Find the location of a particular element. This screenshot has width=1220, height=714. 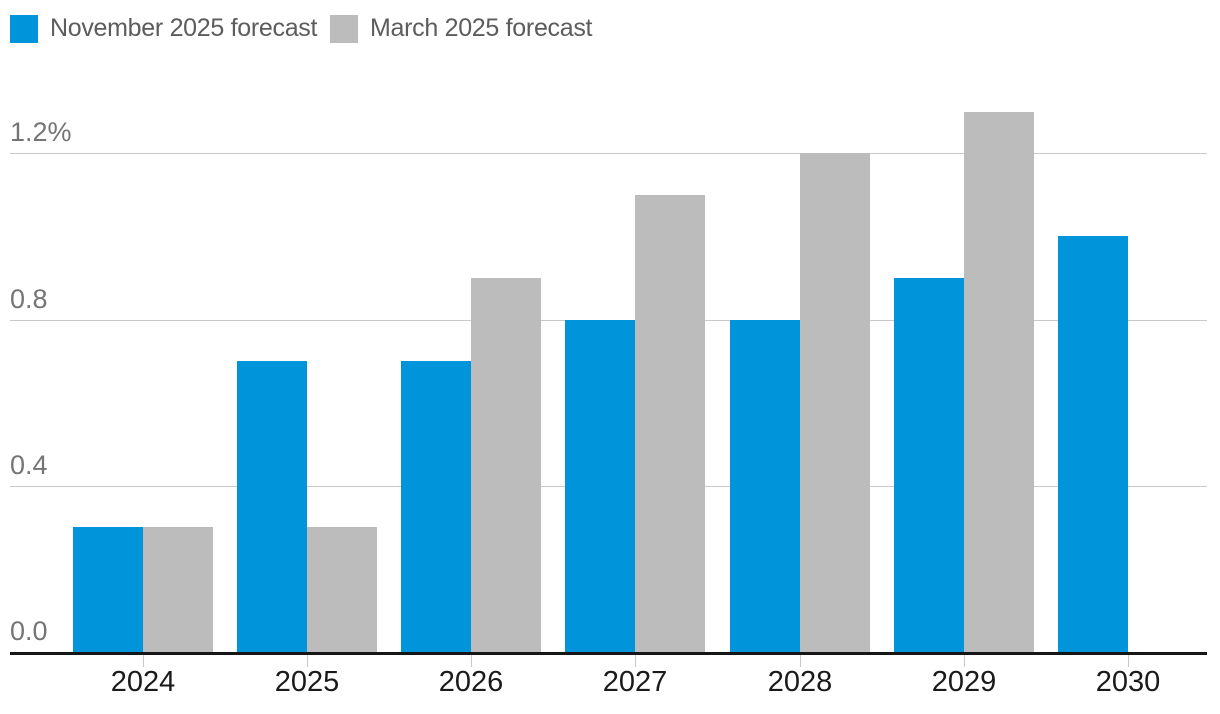

x-axis-label-2025: 2025 is located at coordinates (307, 682).